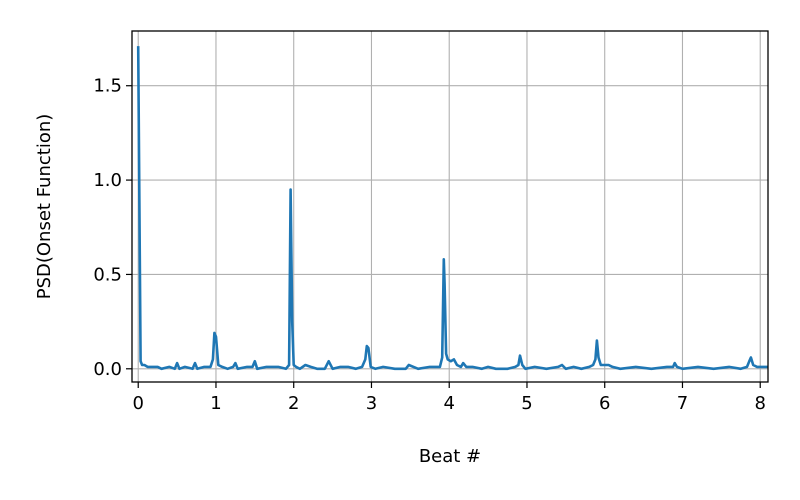  Describe the element at coordinates (107, 180) in the screenshot. I see `y-tick-label: 1.0` at that location.